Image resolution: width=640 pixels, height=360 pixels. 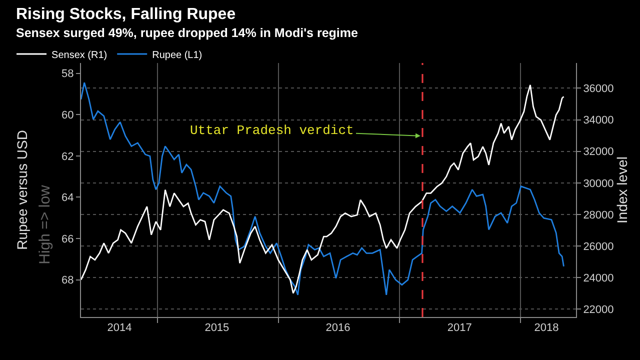 What do you see at coordinates (68, 198) in the screenshot?
I see `y-tick-label: 64` at bounding box center [68, 198].